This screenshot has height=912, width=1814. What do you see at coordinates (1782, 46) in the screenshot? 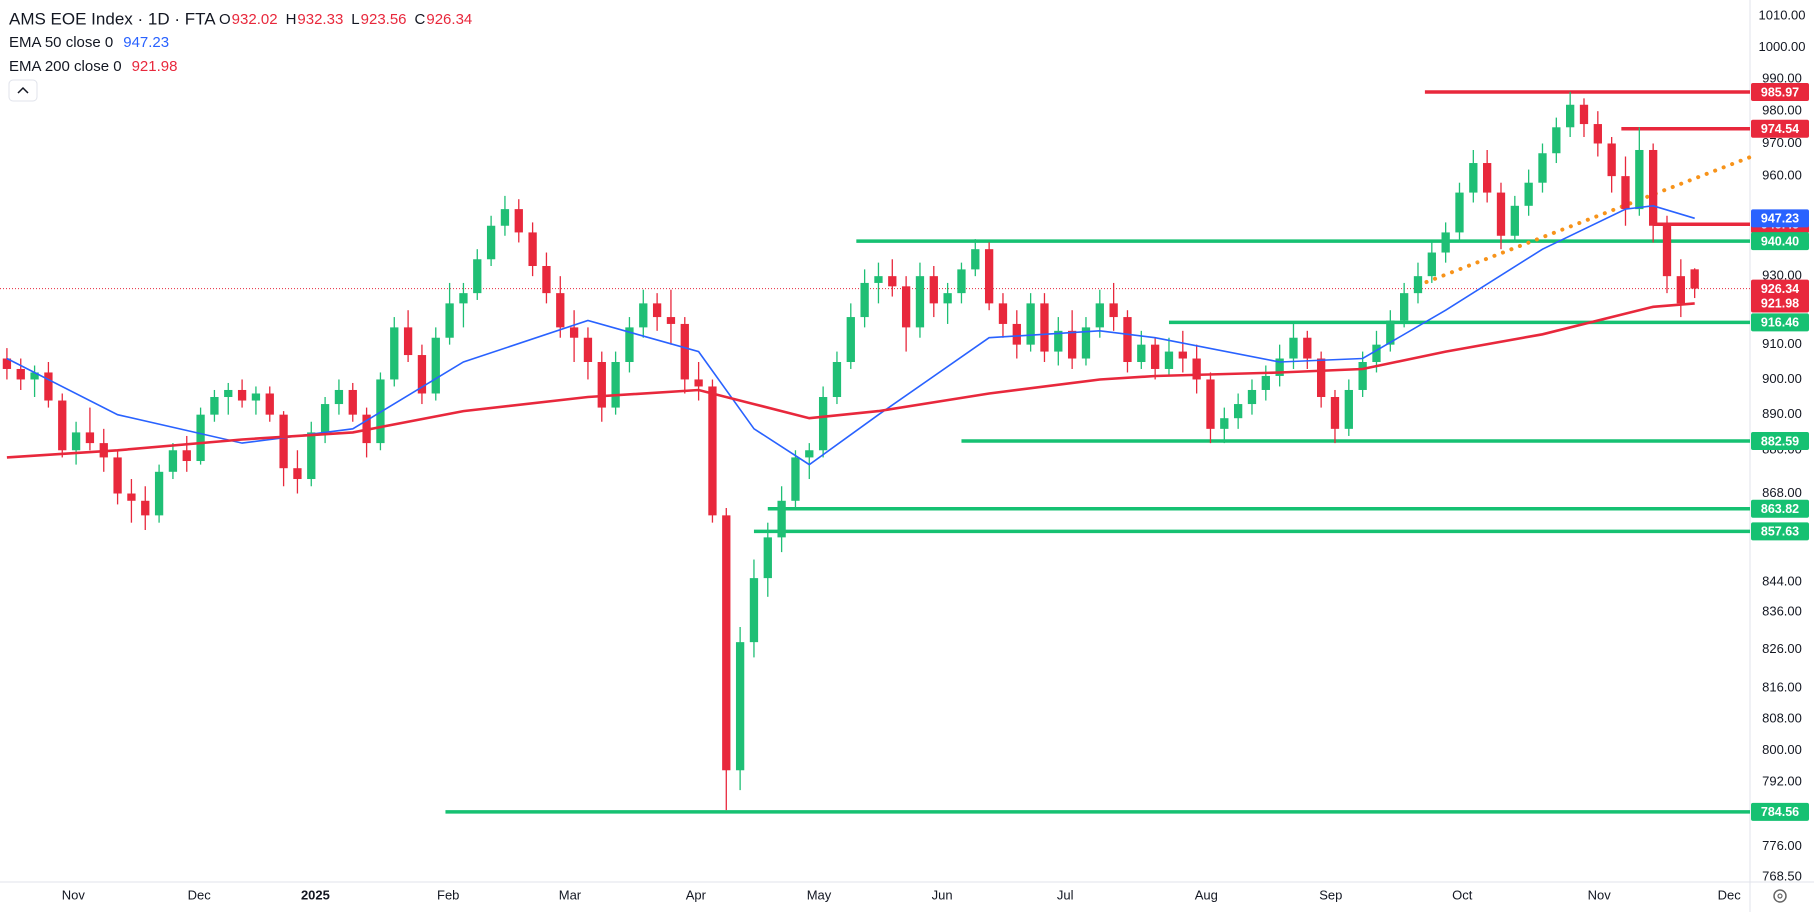
I see `y-tick-label: 1000.00` at bounding box center [1782, 46].